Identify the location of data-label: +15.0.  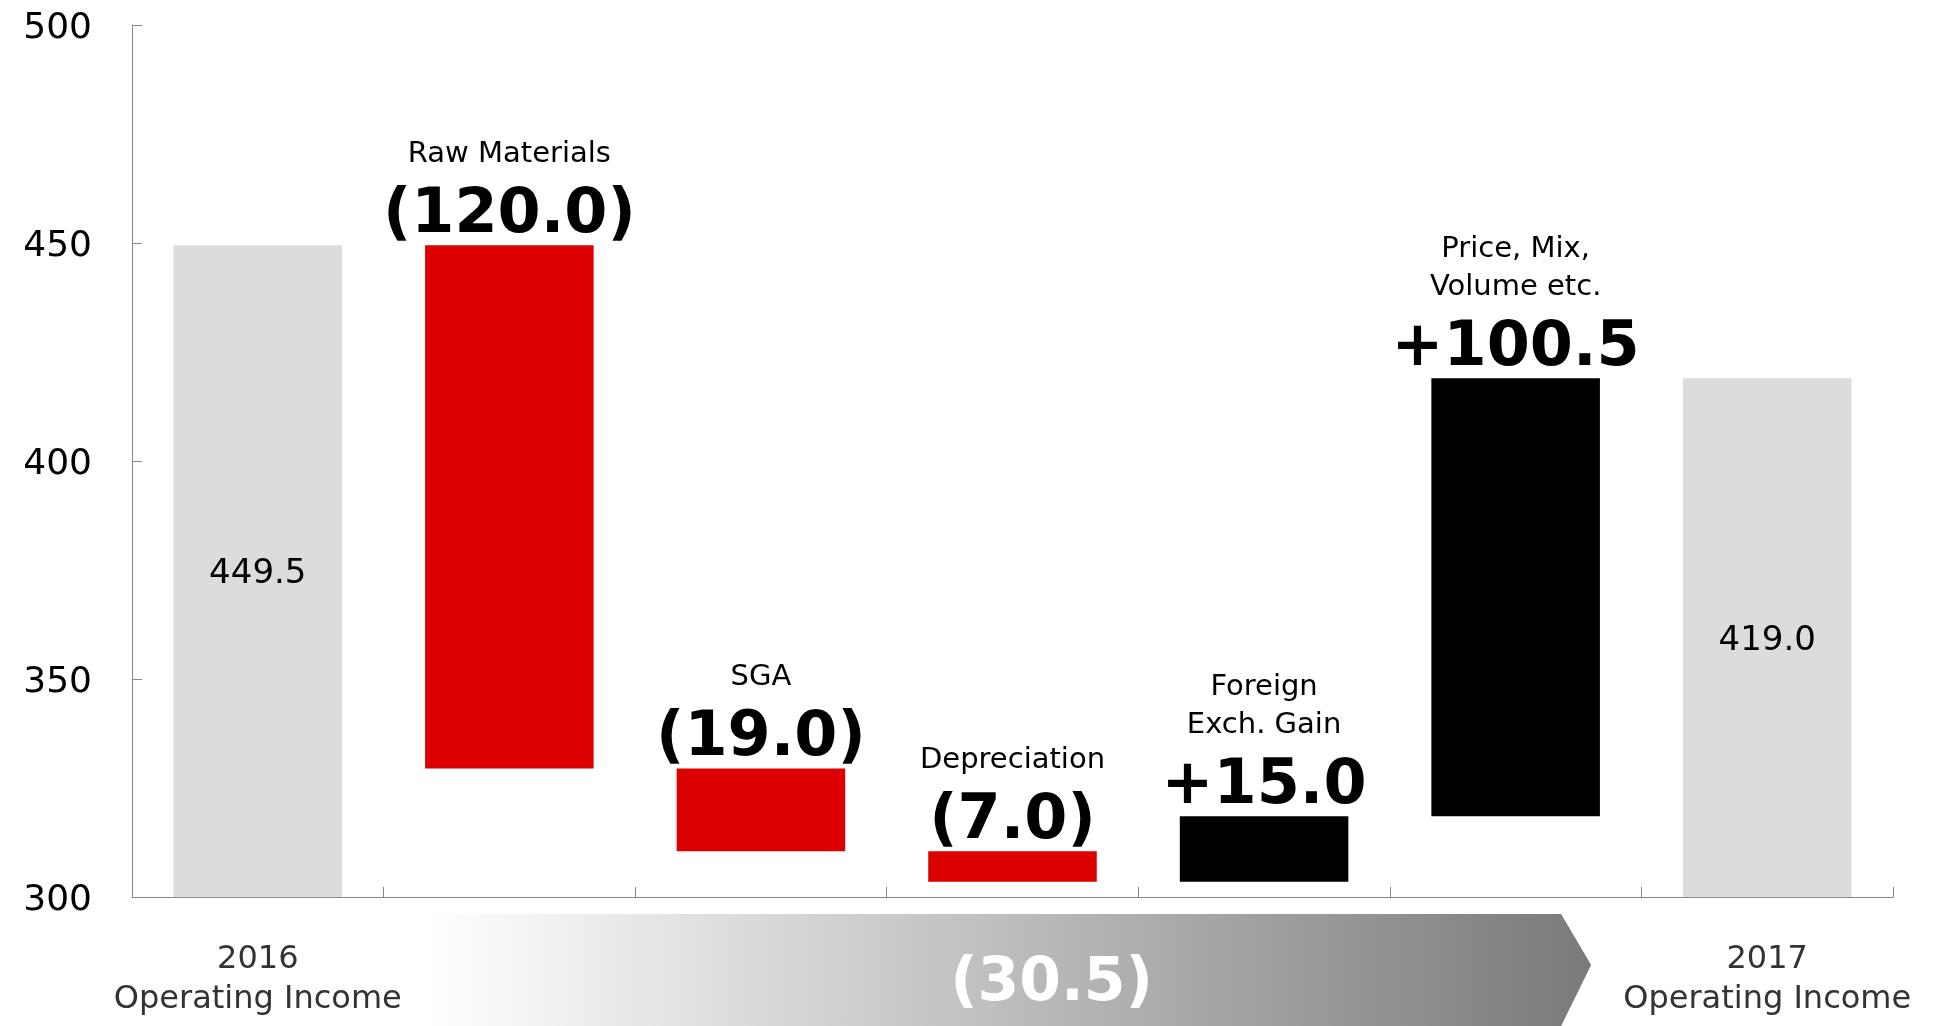
(1264, 781).